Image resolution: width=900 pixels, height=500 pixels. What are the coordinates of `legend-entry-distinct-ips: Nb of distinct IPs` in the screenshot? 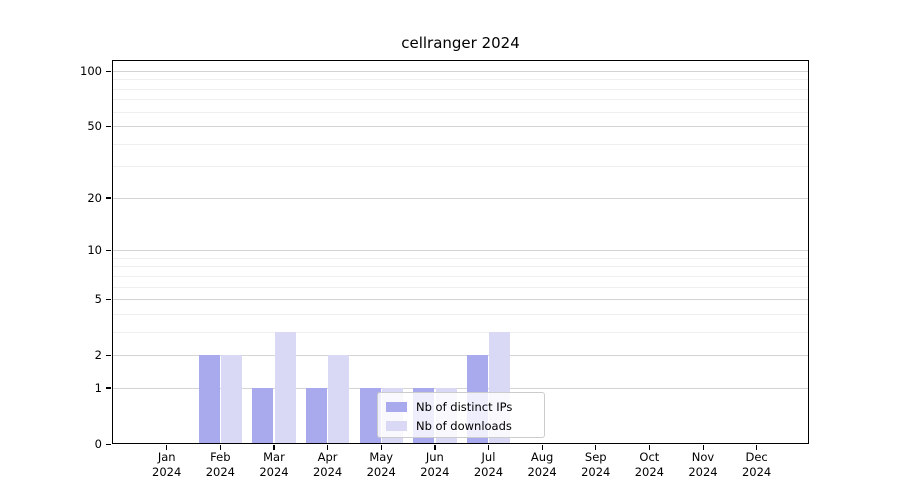 It's located at (461, 406).